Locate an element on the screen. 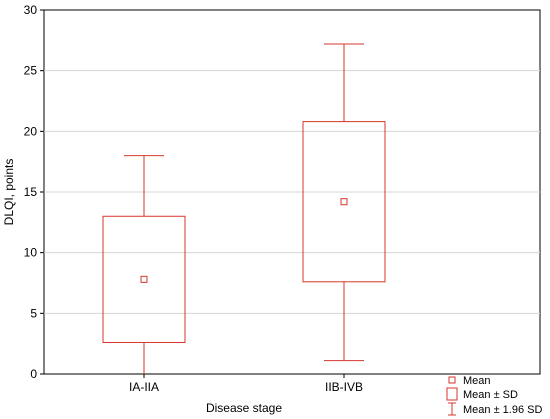 The image size is (550, 419). y-tick-label: 25 is located at coordinates (31, 71).